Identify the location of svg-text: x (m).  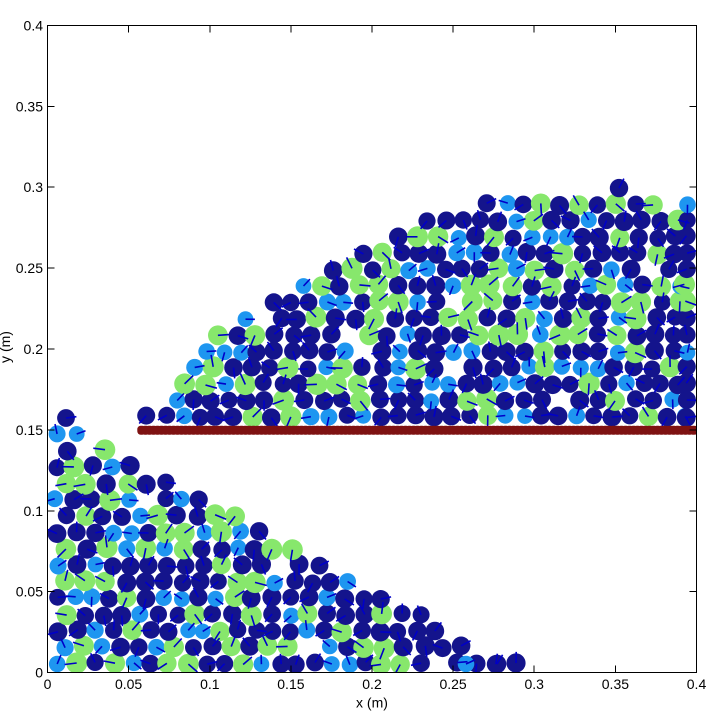
(372, 703).